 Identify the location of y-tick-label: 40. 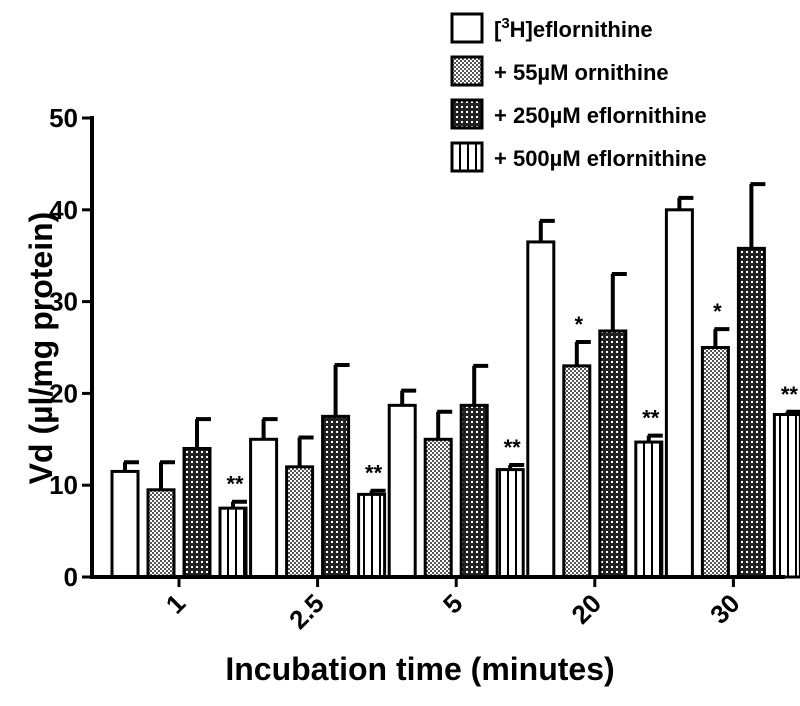
(63, 210).